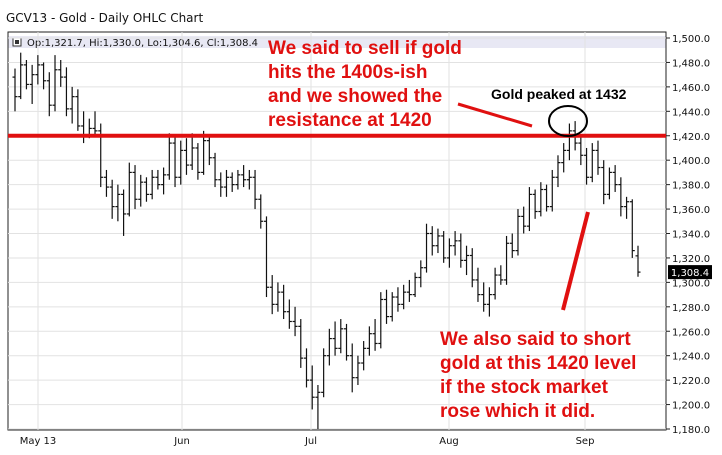 This screenshot has width=722, height=455. Describe the element at coordinates (691, 235) in the screenshot. I see `y-tick-label: 1,340.0` at that location.